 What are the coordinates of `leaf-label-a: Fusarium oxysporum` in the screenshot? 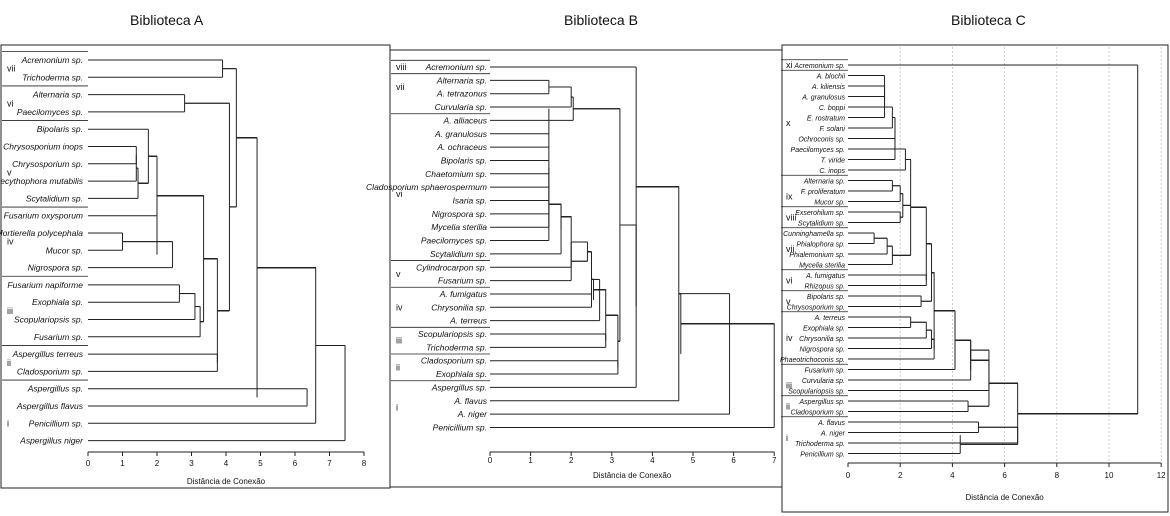 It's located at (43, 216).